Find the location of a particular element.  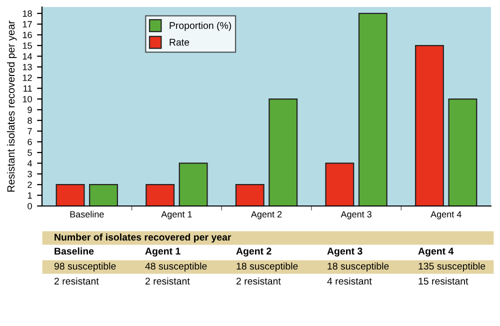

text: Agent 1 is located at coordinates (162, 252).